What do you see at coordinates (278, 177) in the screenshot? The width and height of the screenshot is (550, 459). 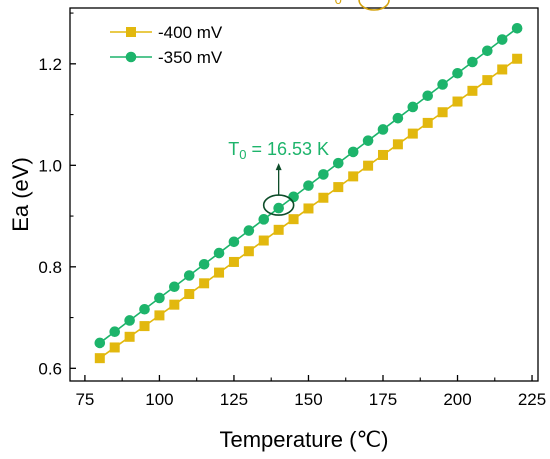 I see `annotation-upper: T0 = 16.53 K` at bounding box center [278, 177].